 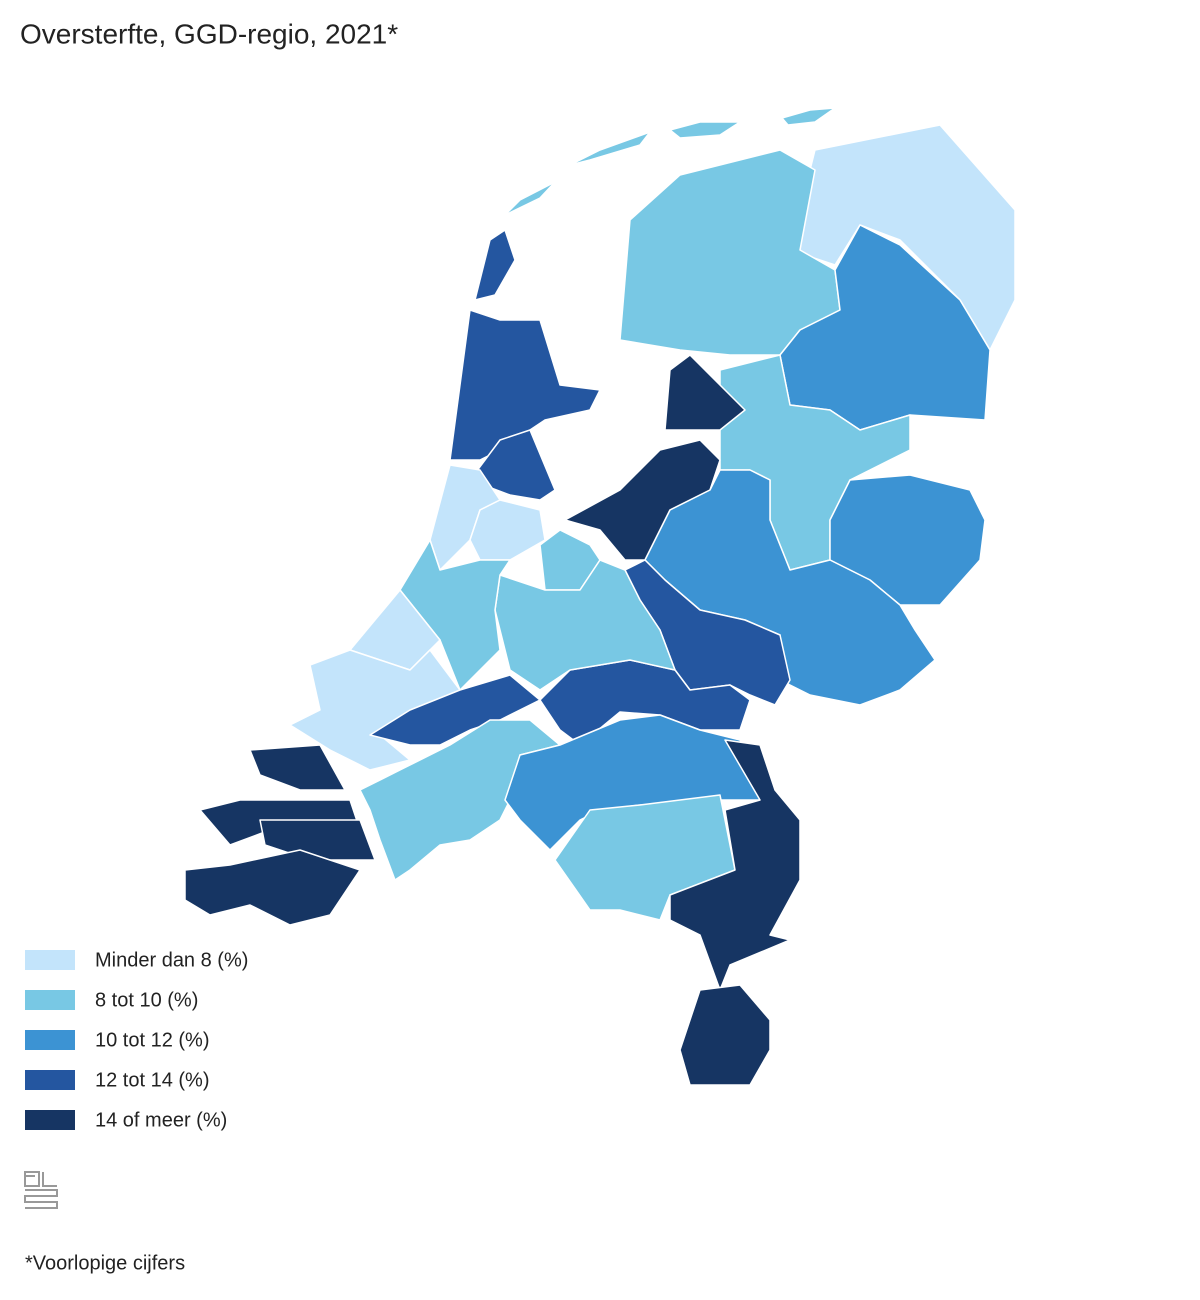 What do you see at coordinates (146, 1000) in the screenshot?
I see `legend-label: 8 tot 10 (%)` at bounding box center [146, 1000].